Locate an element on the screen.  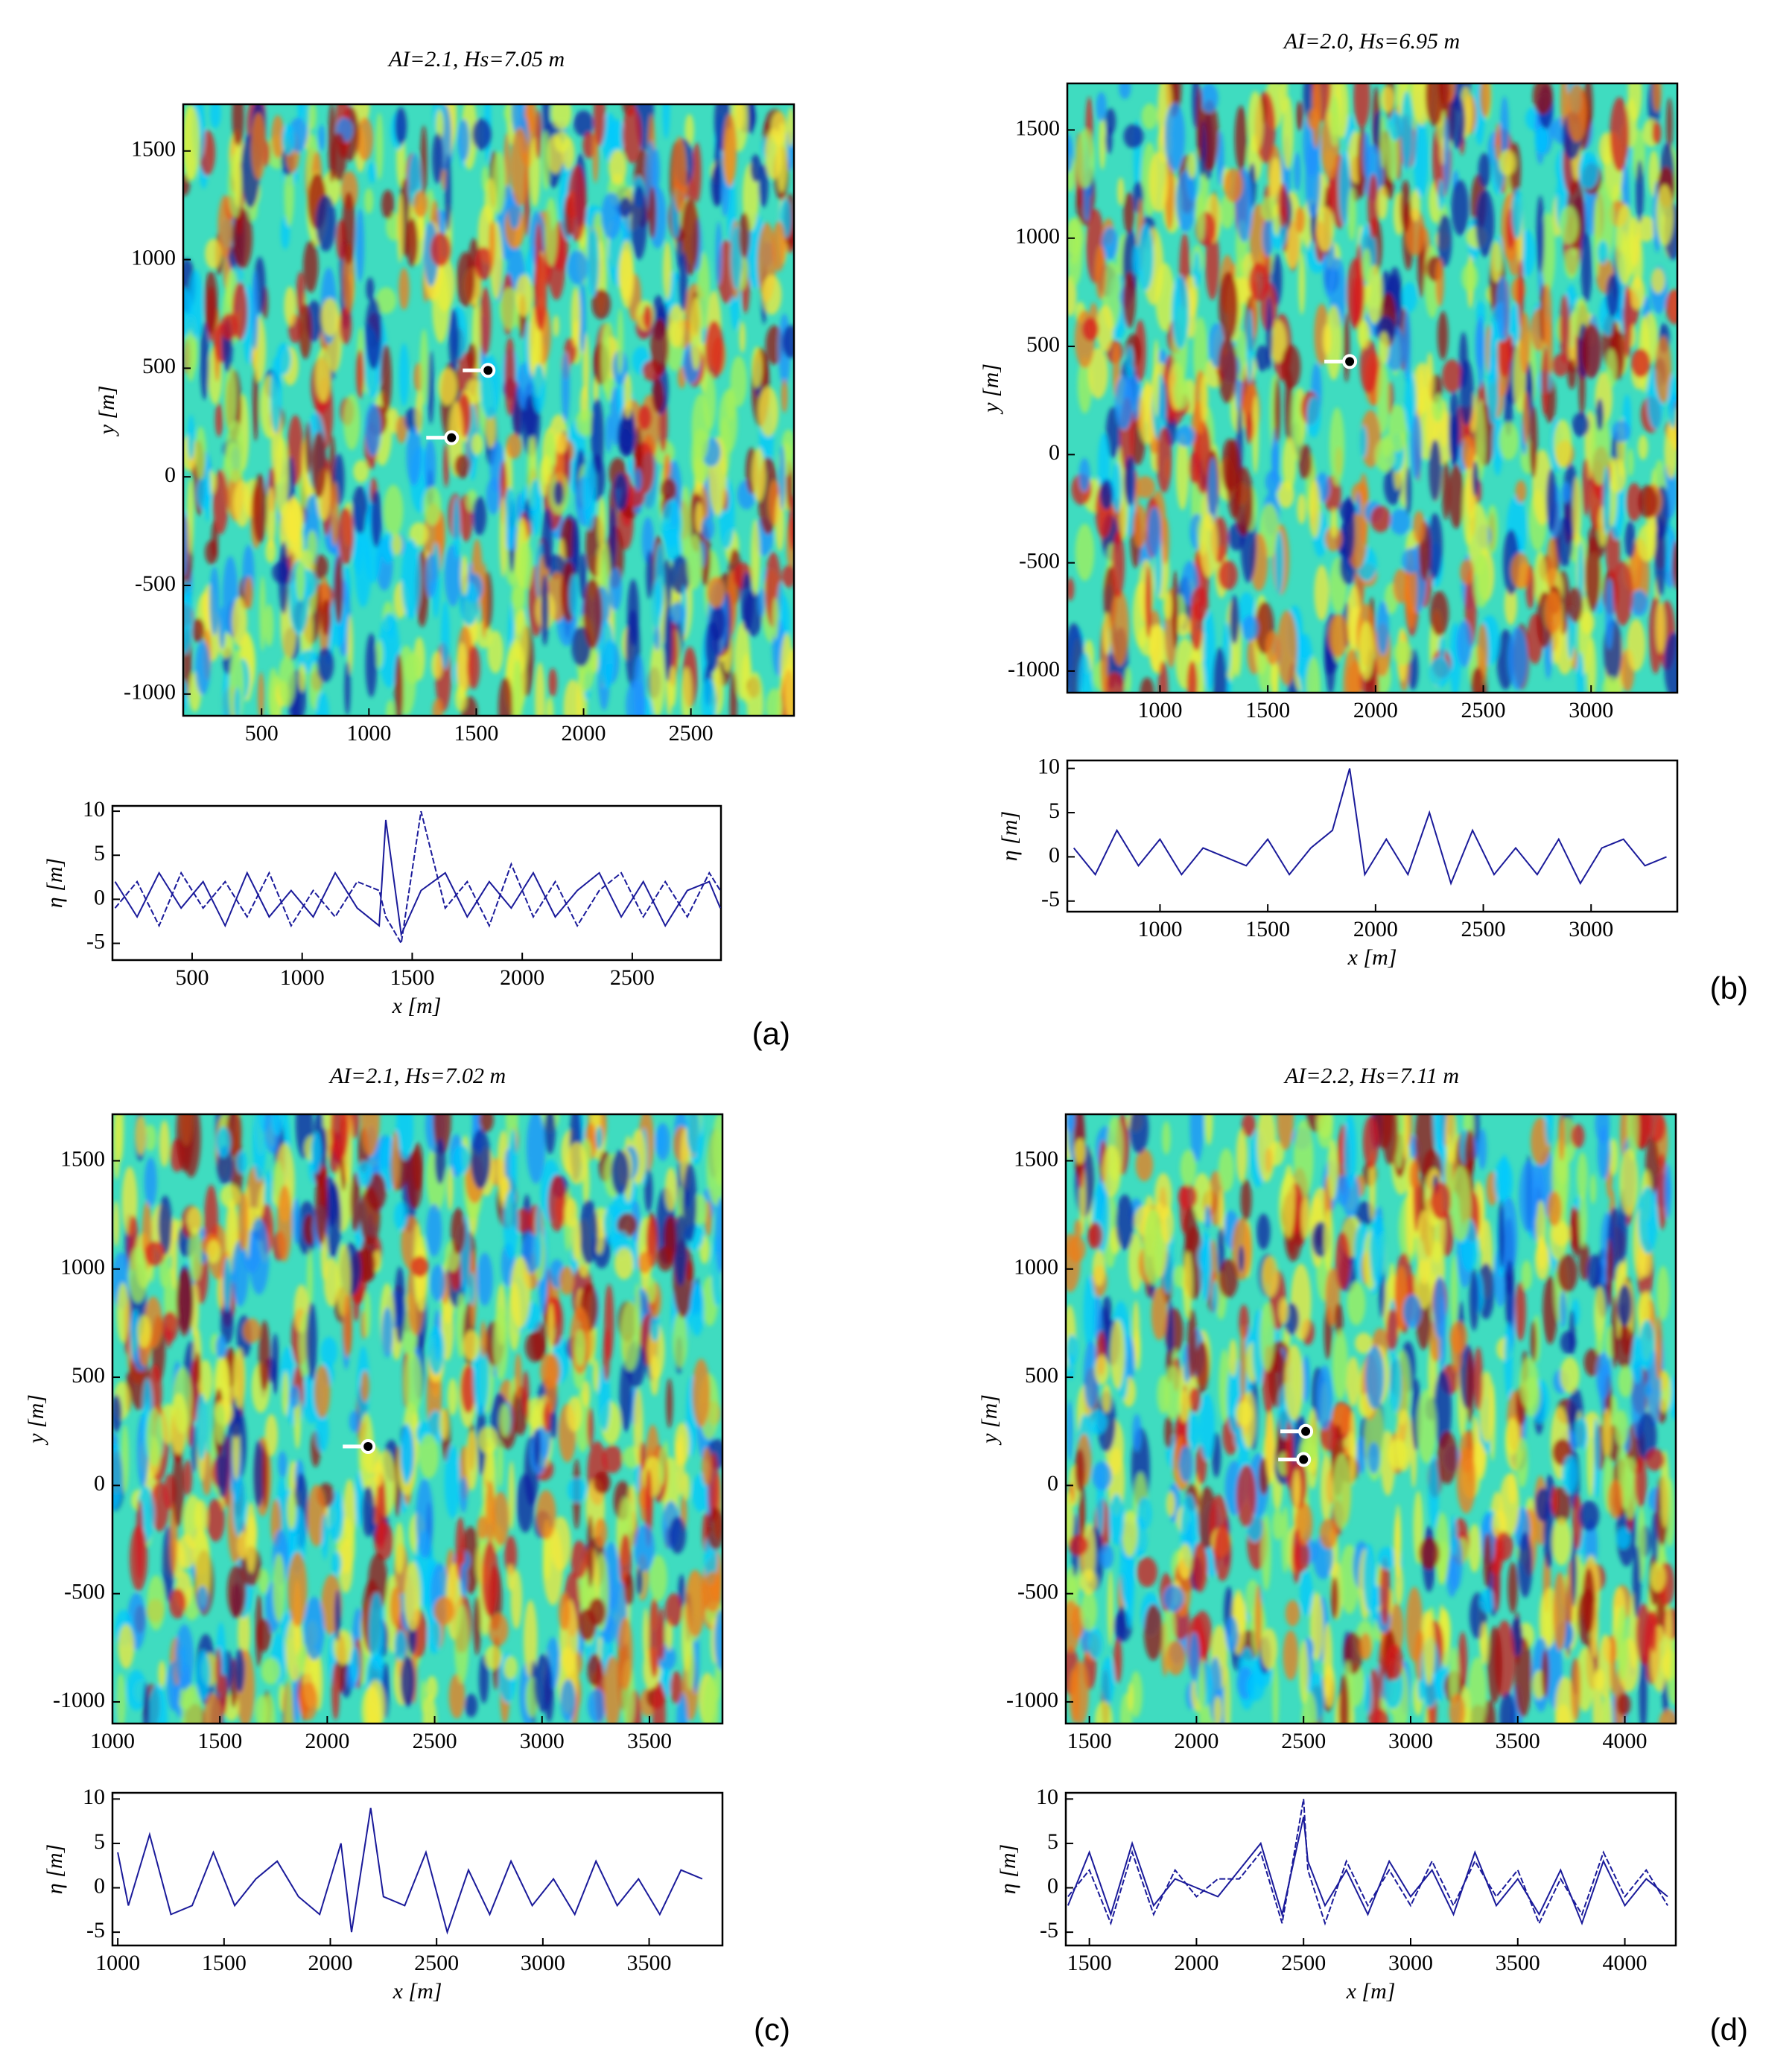
y-tick-label: -1000 is located at coordinates (1034, 669).